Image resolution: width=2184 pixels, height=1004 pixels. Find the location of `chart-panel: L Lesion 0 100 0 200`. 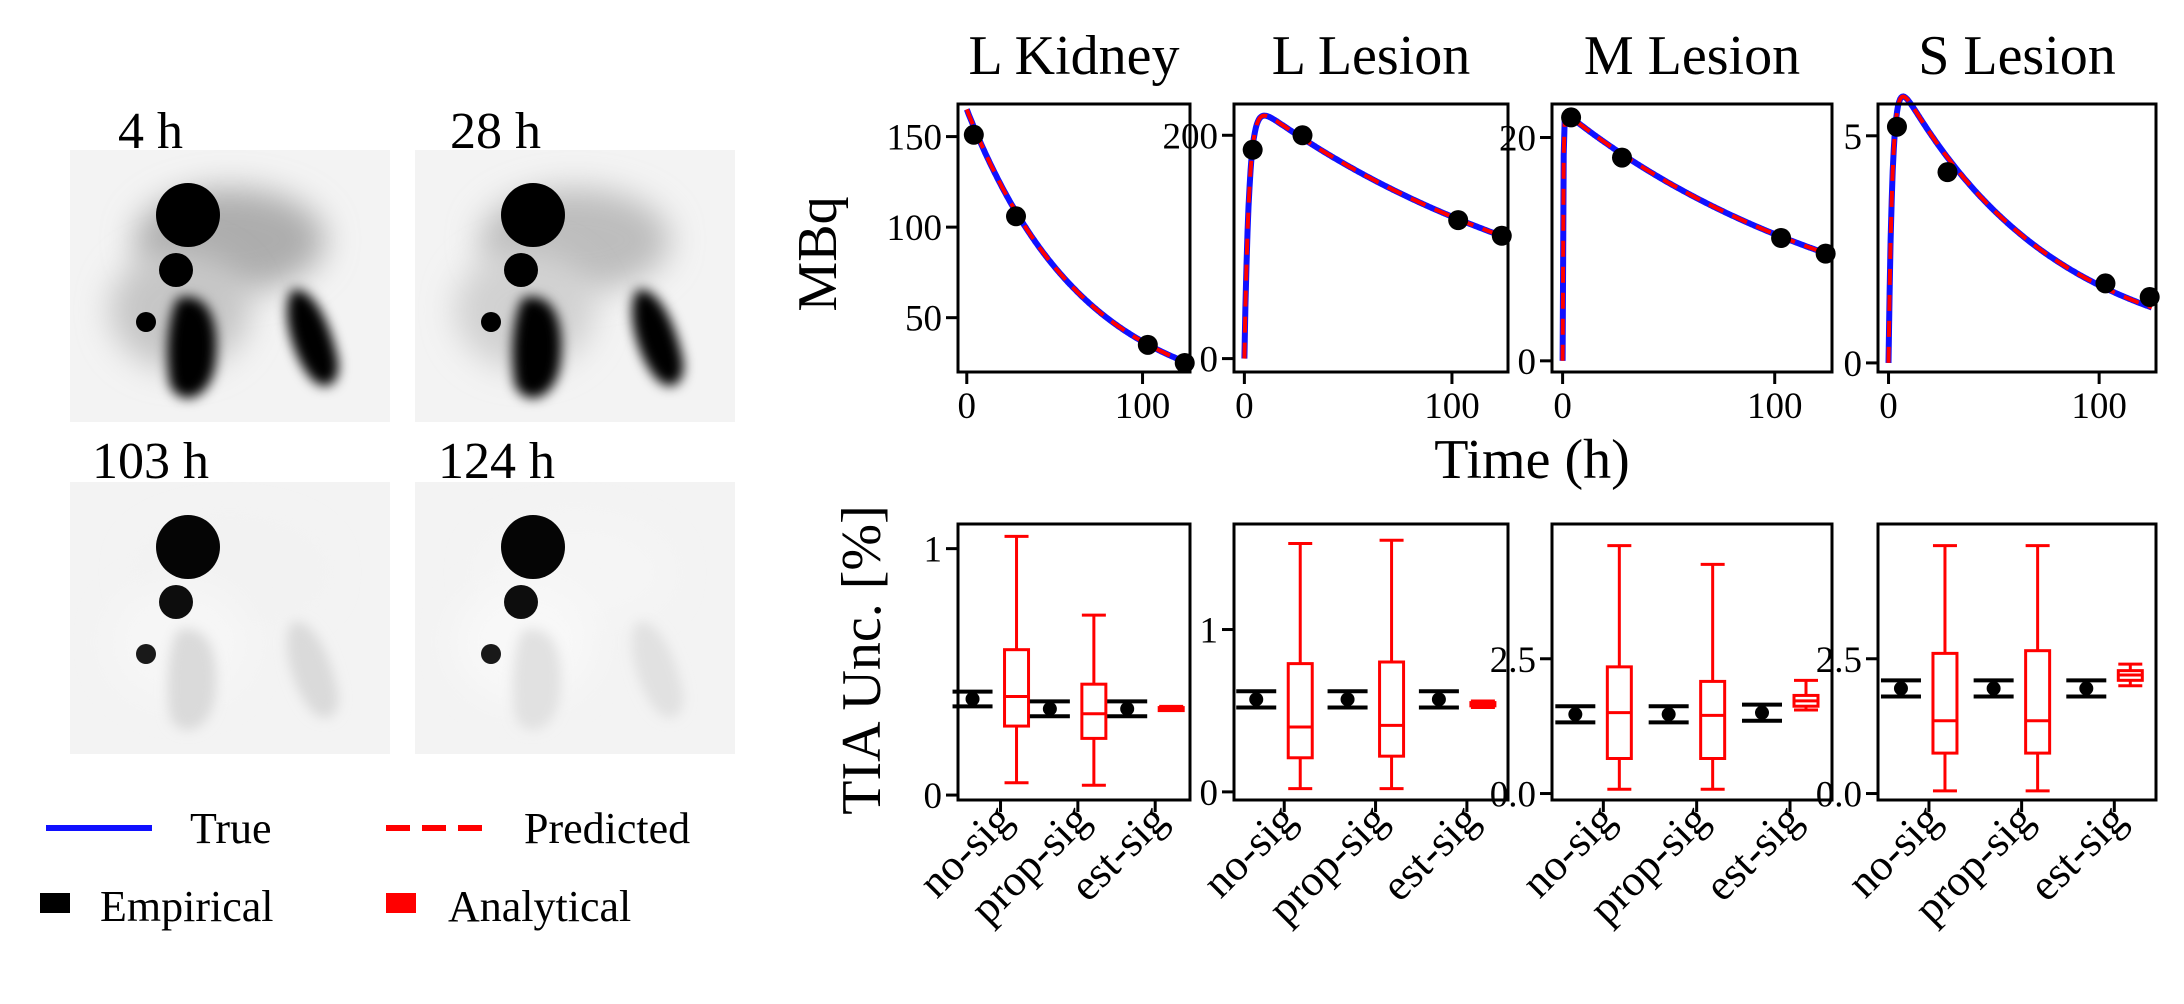

chart-panel: L Lesion 0 100 0 200 is located at coordinates (1337, 226).